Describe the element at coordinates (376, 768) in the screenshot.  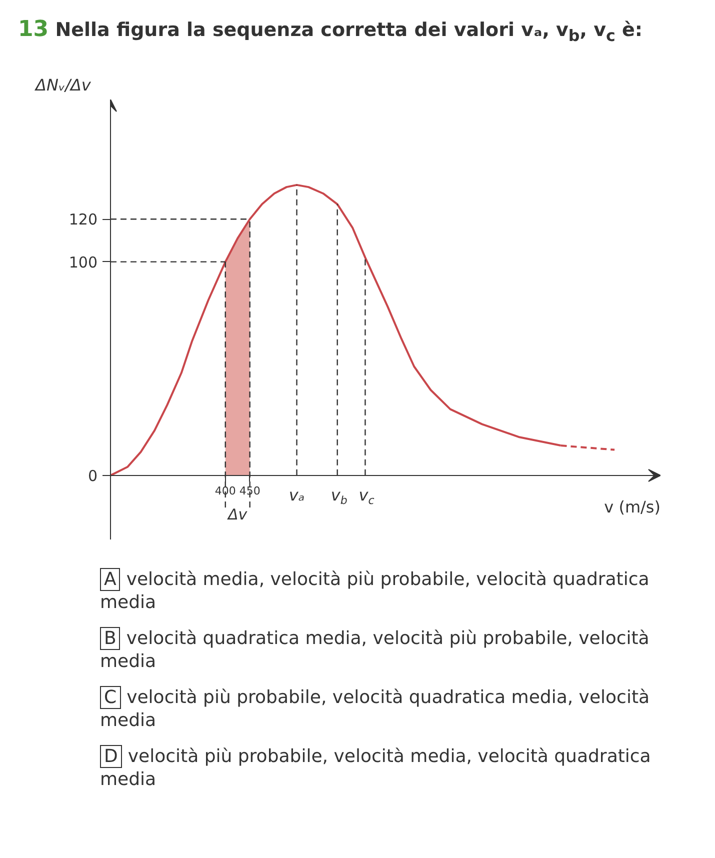
I see `text: D velocità più probabile, velocità media, velocità quadratica media` at that location.